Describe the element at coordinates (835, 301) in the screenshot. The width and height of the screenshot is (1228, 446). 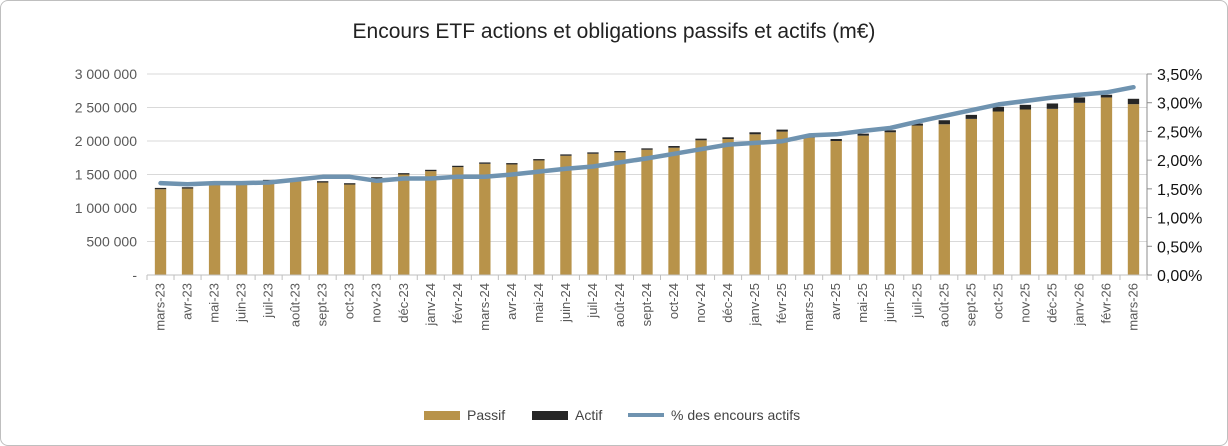
I see `x-tick-label: avr-25` at that location.